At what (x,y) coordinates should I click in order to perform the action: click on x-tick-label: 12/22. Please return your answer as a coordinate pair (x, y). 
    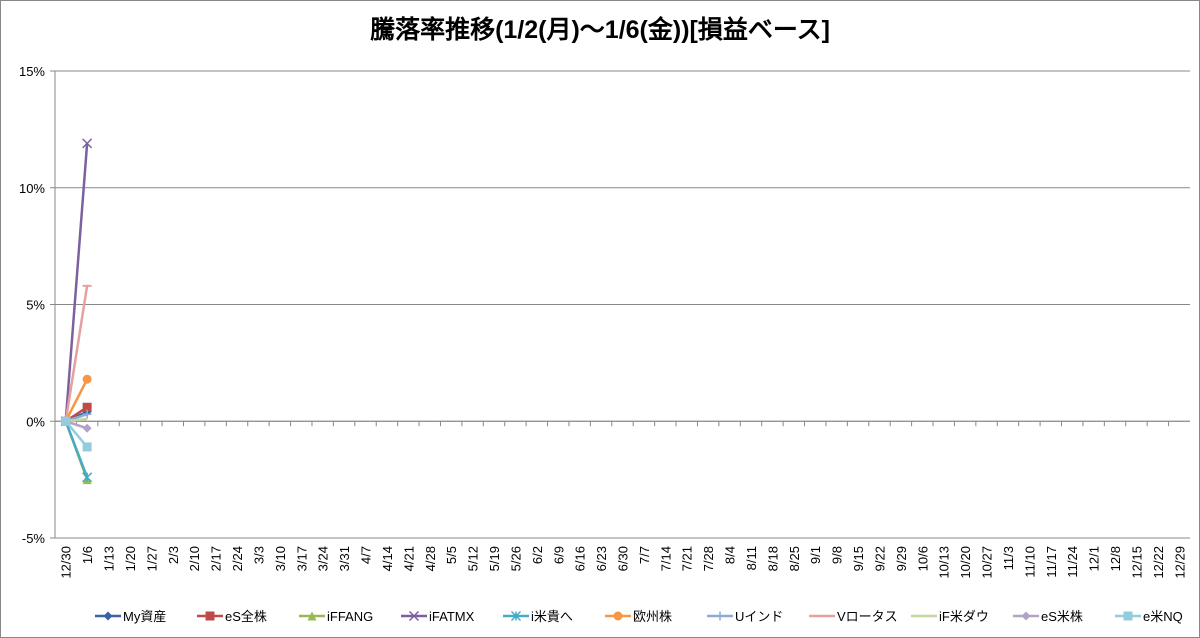
    Looking at the image, I should click on (1158, 562).